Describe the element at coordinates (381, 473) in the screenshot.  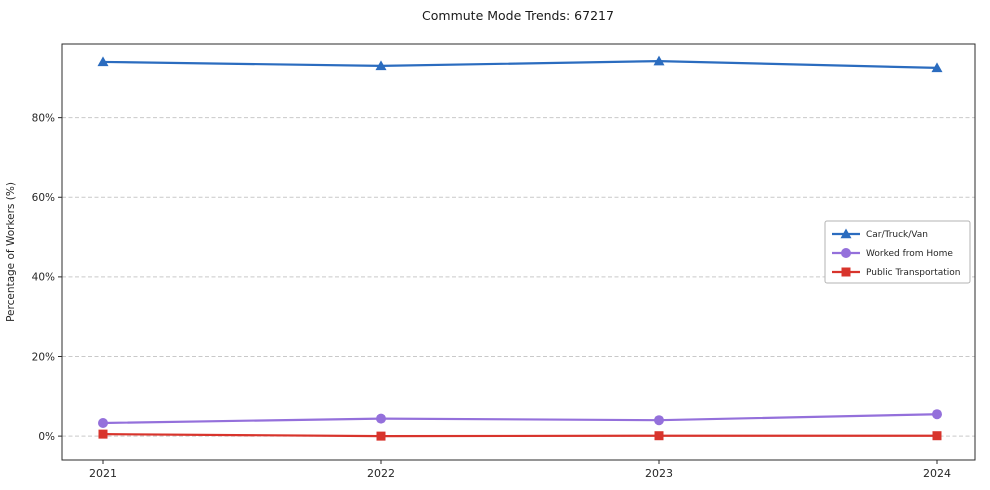
I see `x-tick-label: 2022` at that location.